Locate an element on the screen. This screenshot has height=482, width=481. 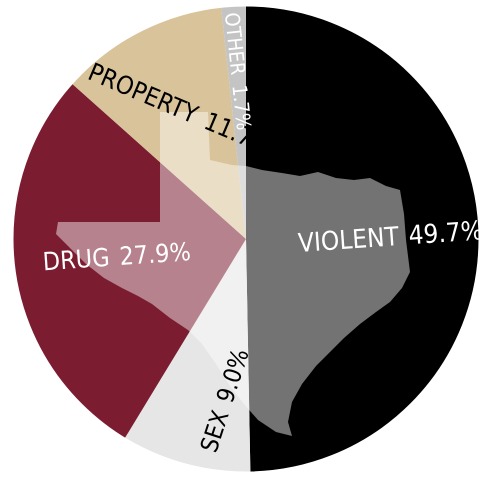
pie-slice-other is located at coordinates (233, 122).